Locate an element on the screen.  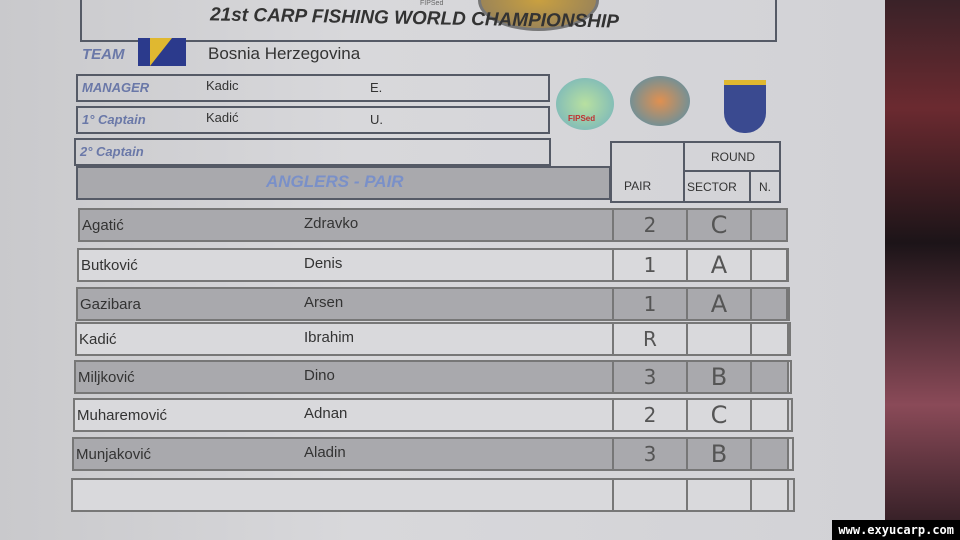
angler-surname: Kadić is located at coordinates (98, 339).